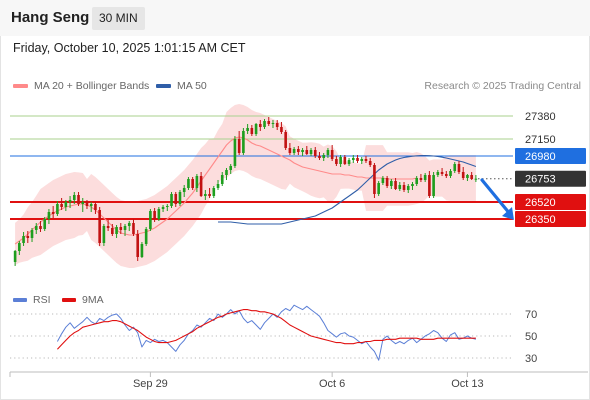 This screenshot has height=400, width=590. Describe the element at coordinates (20, 86) in the screenshot. I see `ma20-swatch` at that location.